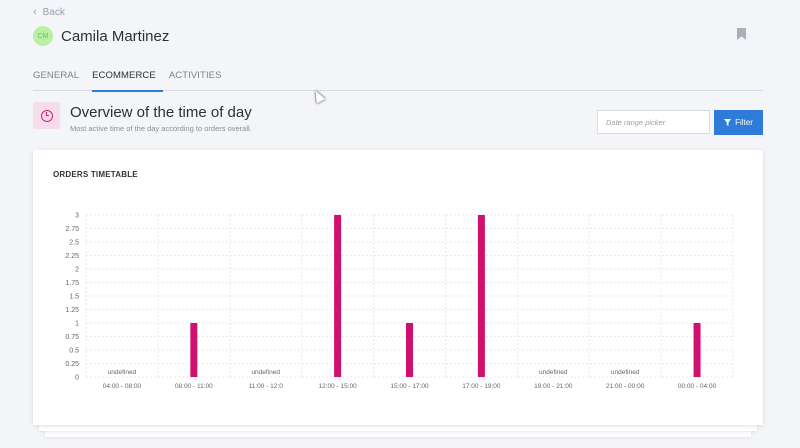 Image resolution: width=800 pixels, height=448 pixels. Describe the element at coordinates (194, 386) in the screenshot. I see `x-tick-label: 08:00 - 11:00` at that location.